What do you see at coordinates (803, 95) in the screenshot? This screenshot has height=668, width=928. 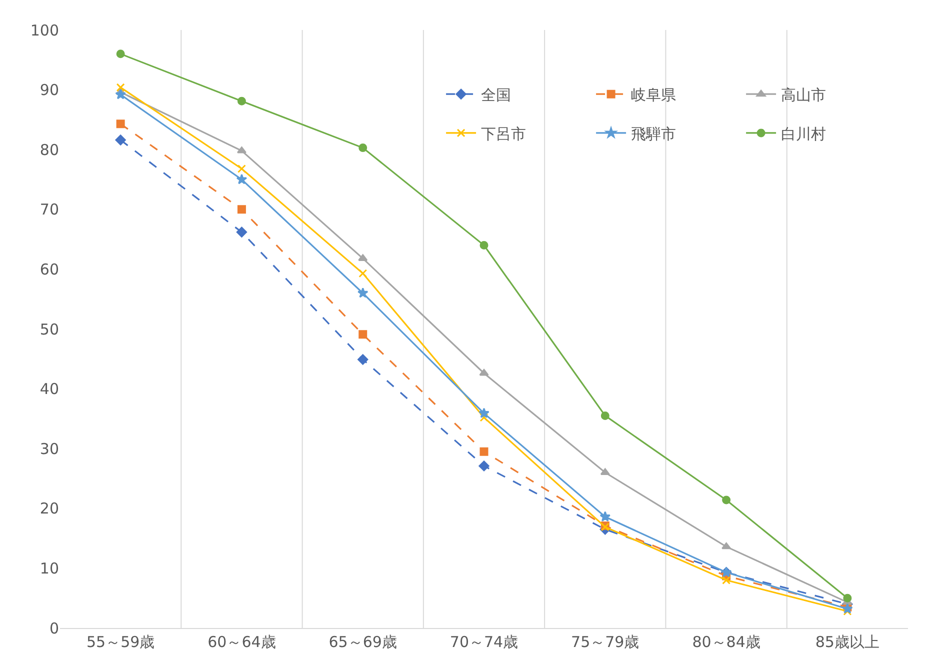 I see `legend-label: 高山市` at bounding box center [803, 95].